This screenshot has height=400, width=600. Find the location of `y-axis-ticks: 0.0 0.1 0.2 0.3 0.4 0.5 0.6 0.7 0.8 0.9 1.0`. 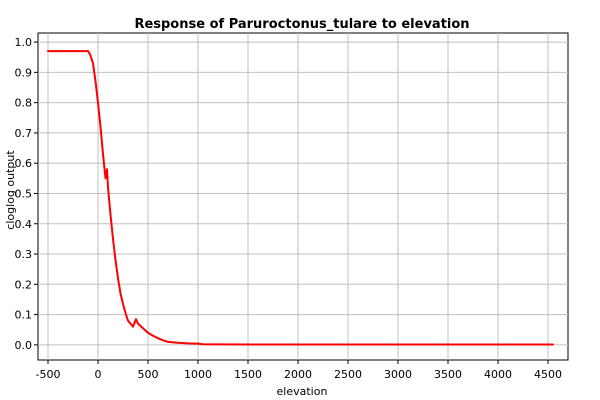

y-axis-ticks: 0.0 0.1 0.2 0.3 0.4 0.5 0.6 0.7 0.8 0.9 1.0 is located at coordinates (26, 194).